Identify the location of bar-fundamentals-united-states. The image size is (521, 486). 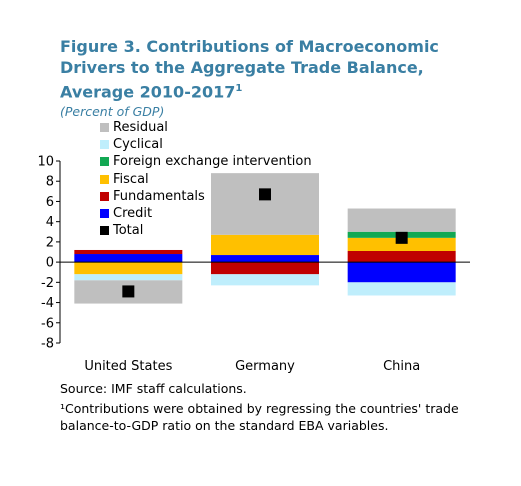
(128, 252).